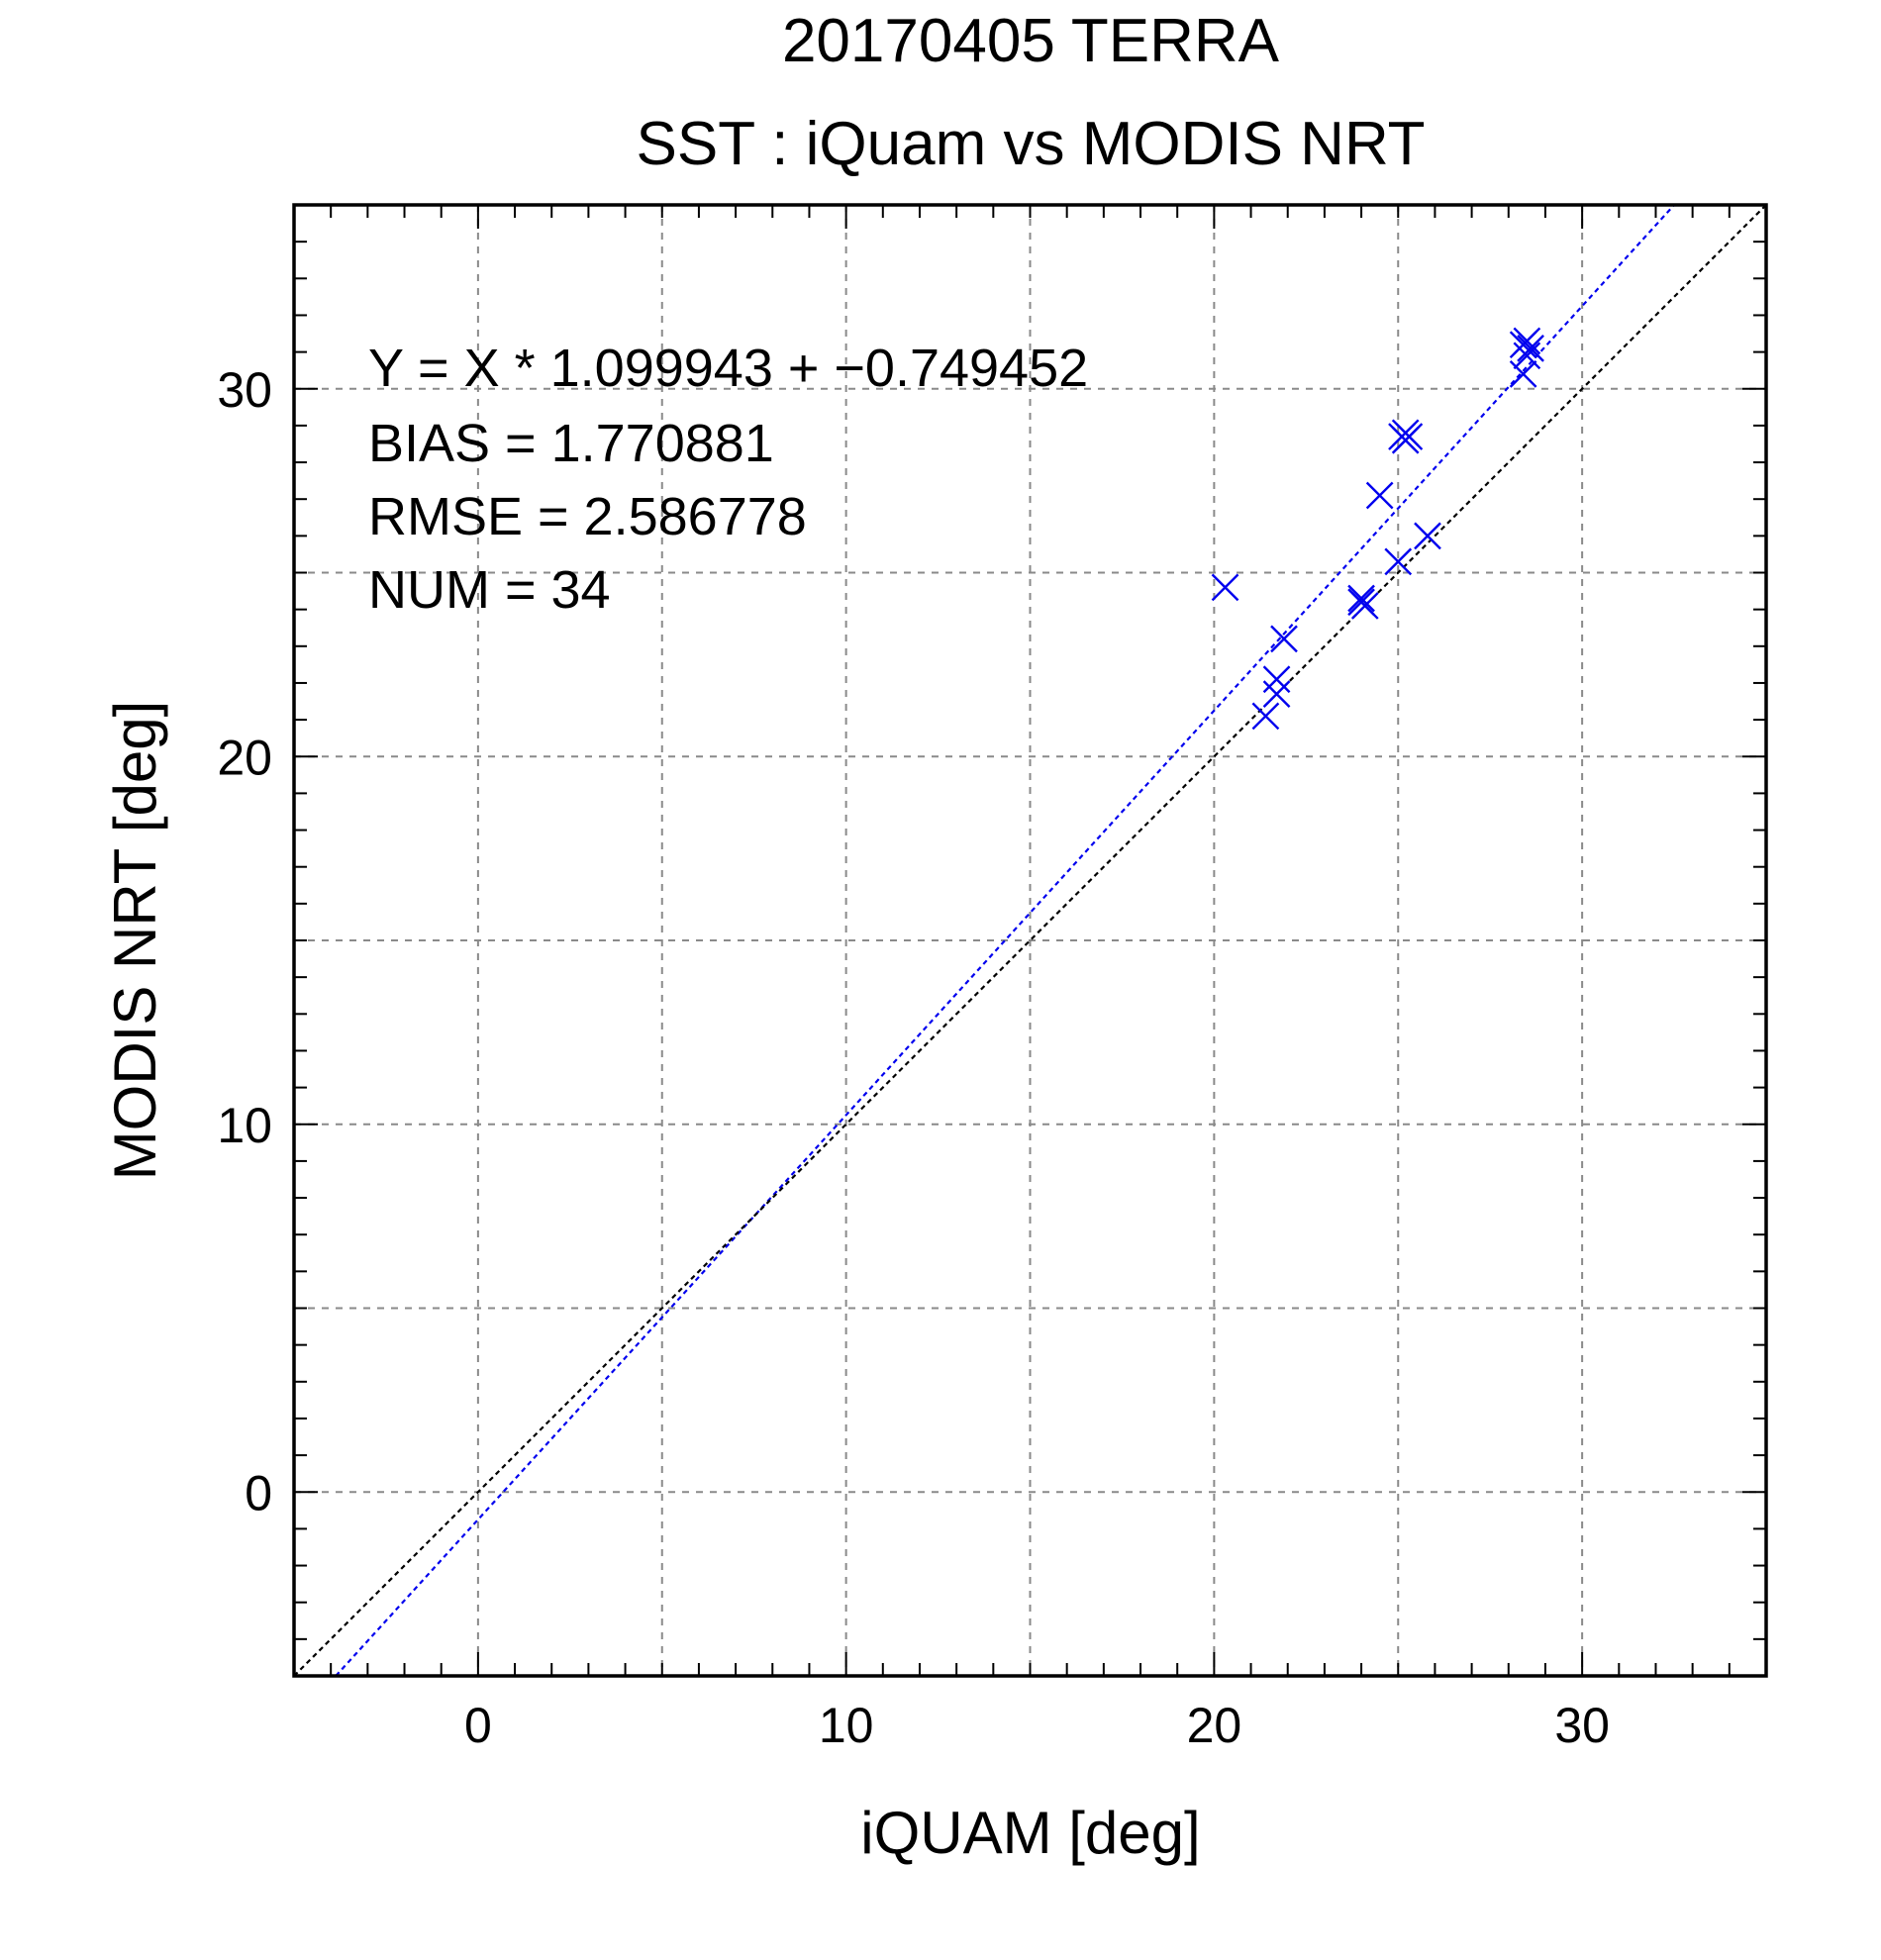 Image resolution: width=1881 pixels, height=1960 pixels. I want to click on x-axis-label: iQUAM [deg], so click(1030, 1833).